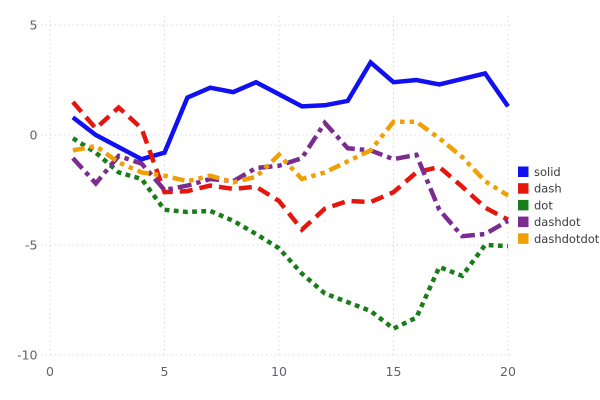 Image resolution: width=600 pixels, height=400 pixels. I want to click on legend-swatch-dashdot, so click(523, 222).